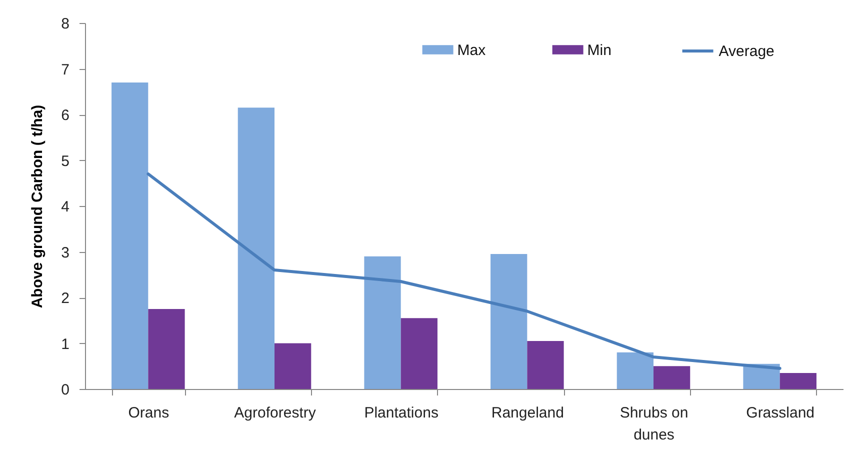 This screenshot has height=466, width=852. Describe the element at coordinates (65, 161) in the screenshot. I see `y-tick-label: 5` at that location.